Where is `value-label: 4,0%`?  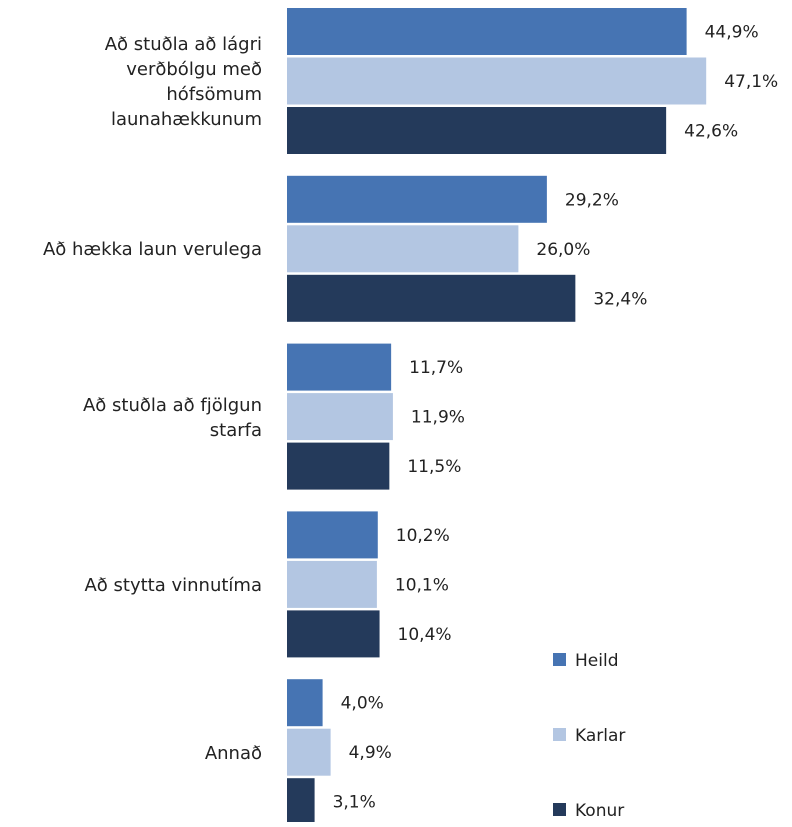
value-label: 4,0% is located at coordinates (362, 704).